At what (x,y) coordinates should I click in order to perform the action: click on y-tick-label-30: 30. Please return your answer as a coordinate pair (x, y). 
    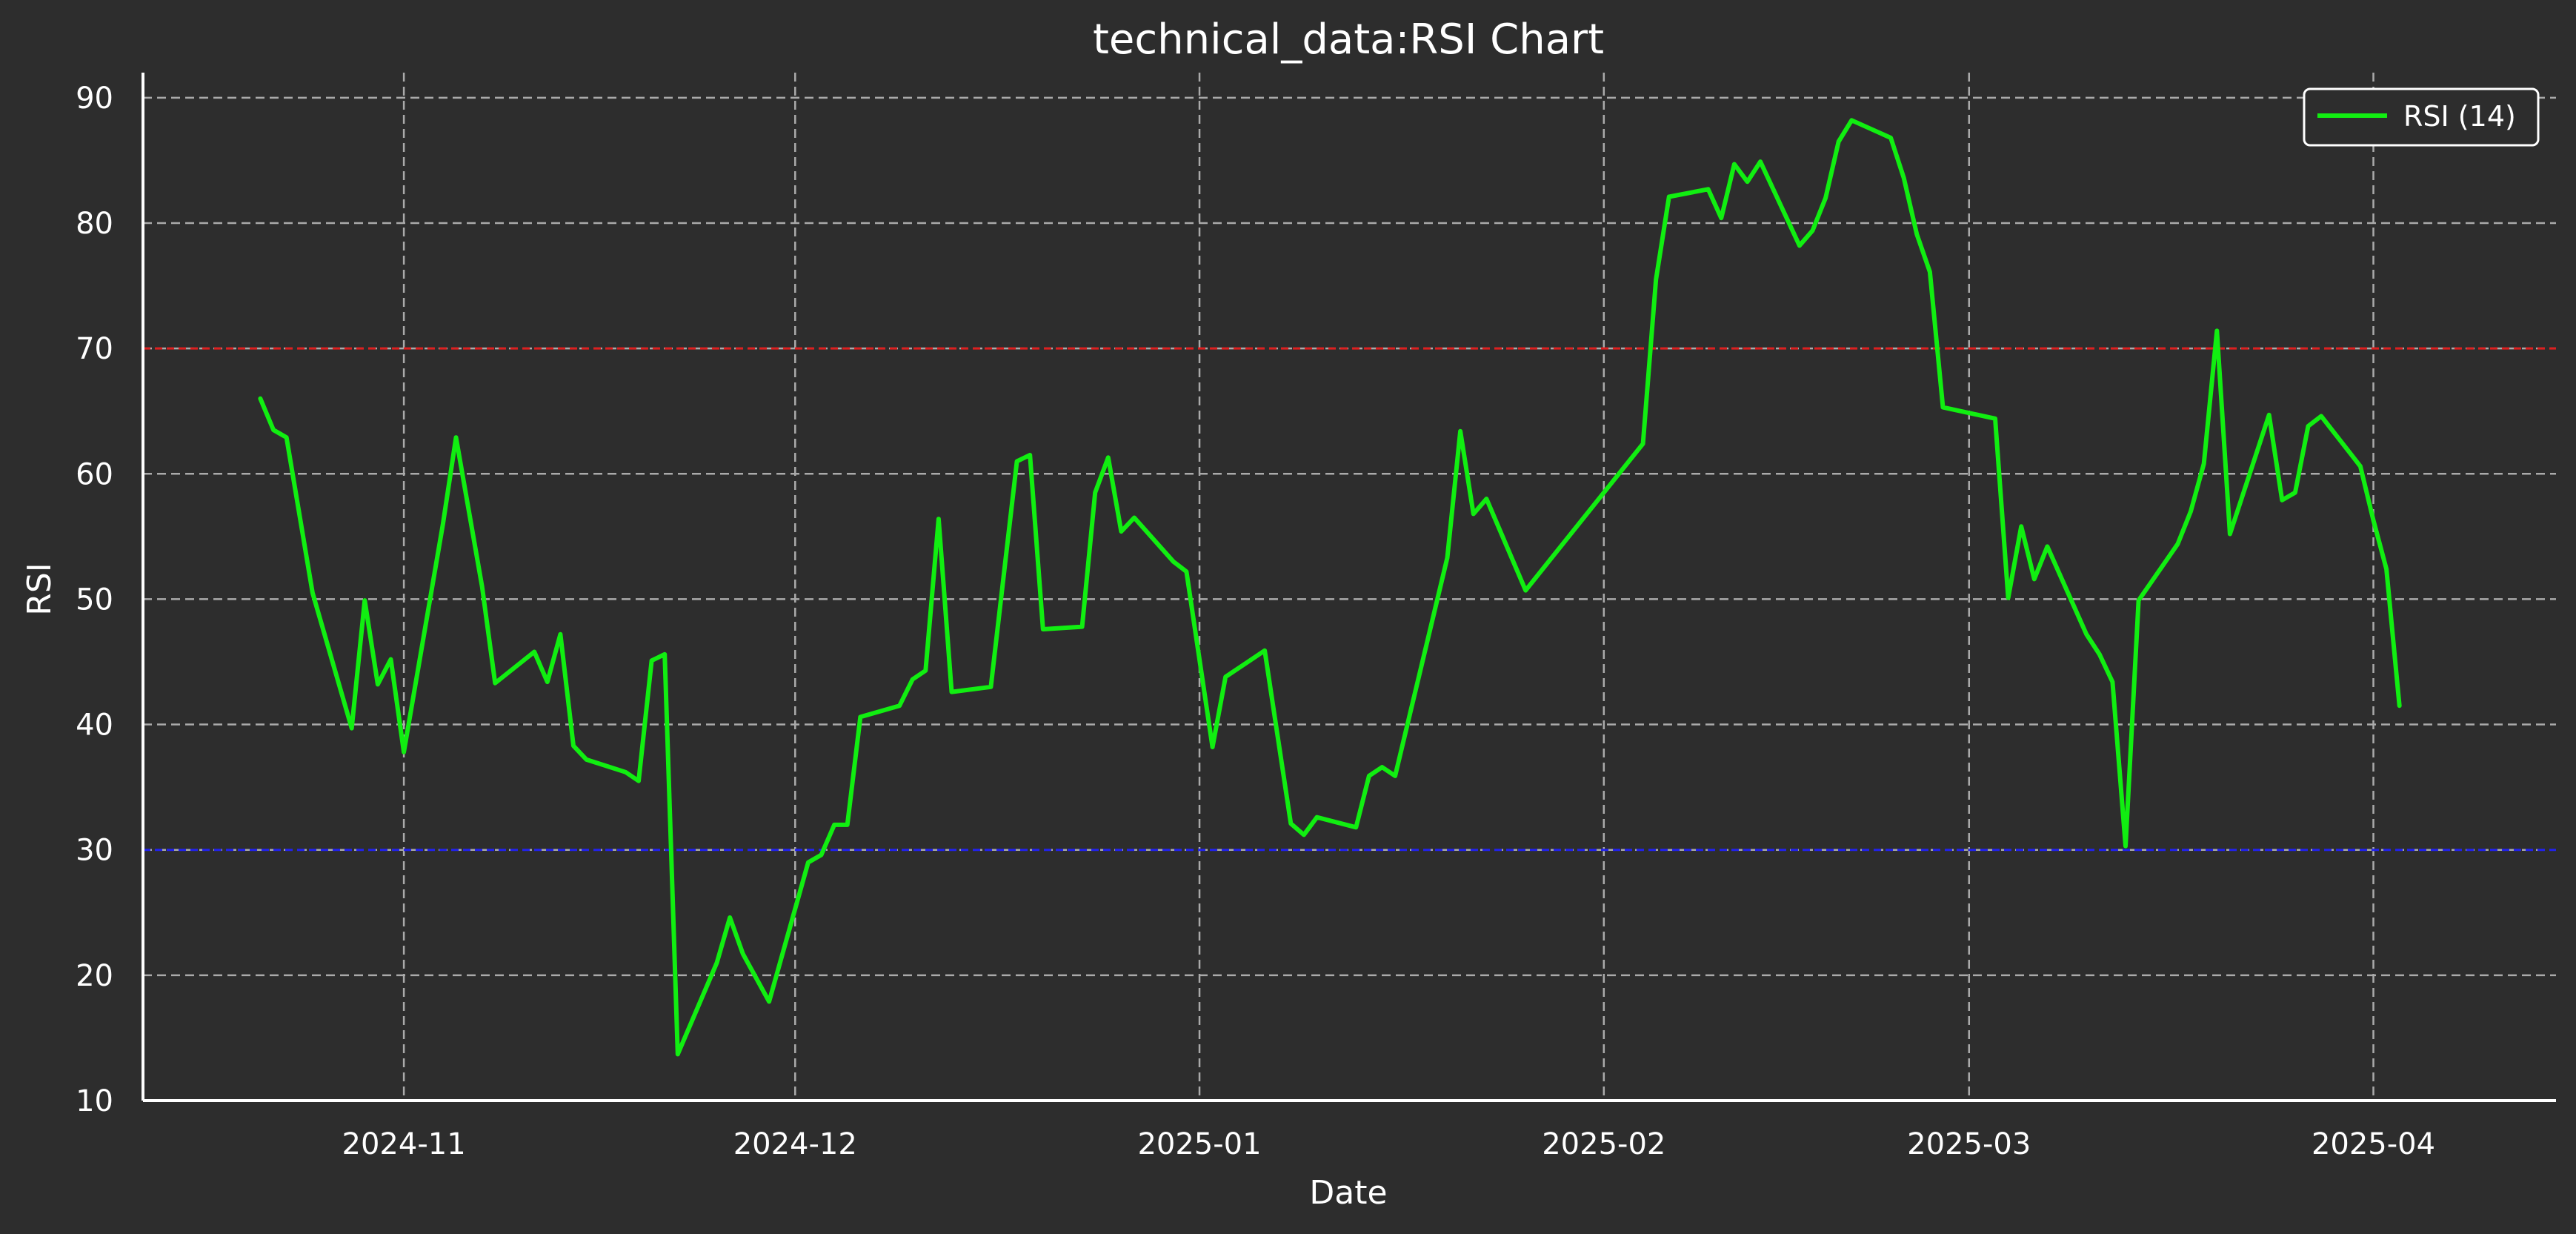
    Looking at the image, I should click on (94, 851).